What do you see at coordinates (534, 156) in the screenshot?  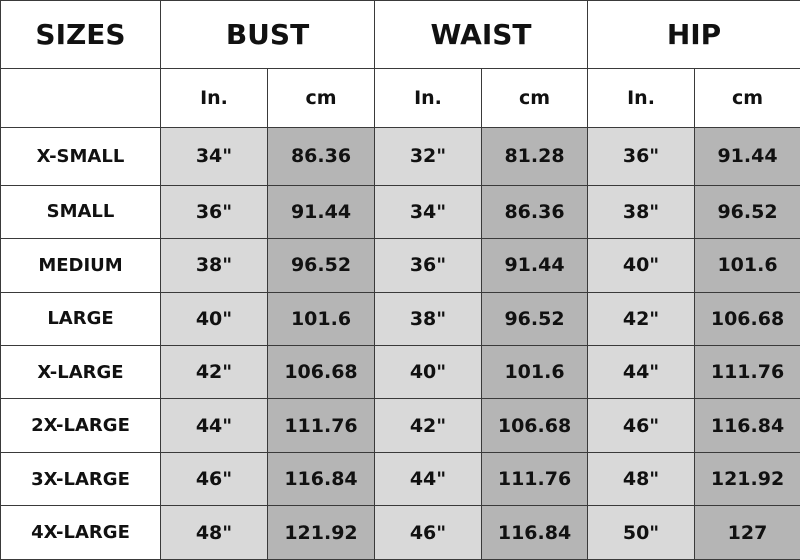 I see `cm-value-cell: 81.28` at bounding box center [534, 156].